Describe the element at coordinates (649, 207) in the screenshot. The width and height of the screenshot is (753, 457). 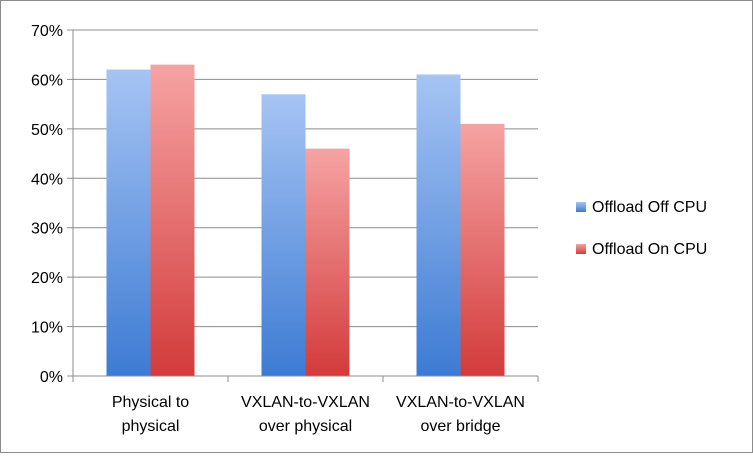
I see `legend-label: Offload Off CPU` at that location.